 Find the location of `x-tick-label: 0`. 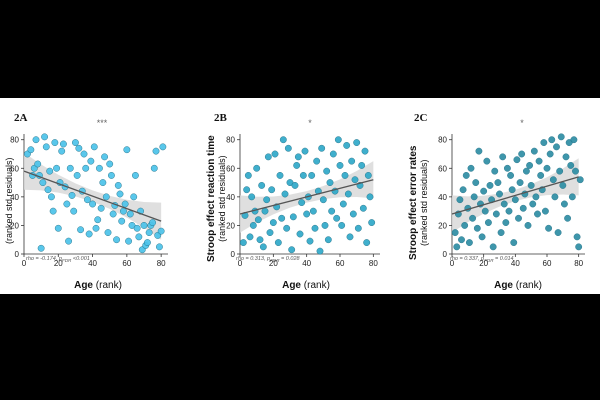

x-tick-label: 0 is located at coordinates (24, 263).